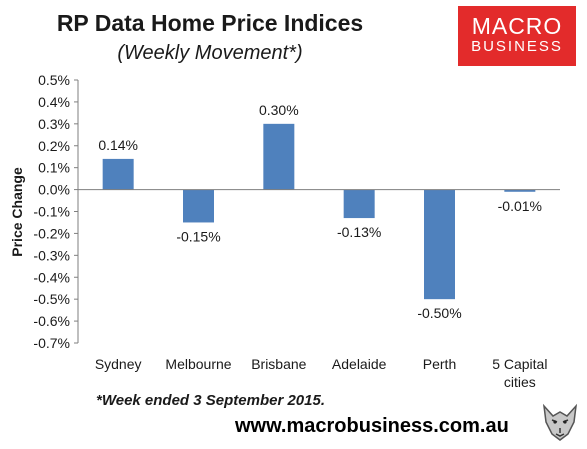 This screenshot has width=587, height=449. Describe the element at coordinates (54, 146) in the screenshot. I see `y-tick-label: 0.2%` at that location.